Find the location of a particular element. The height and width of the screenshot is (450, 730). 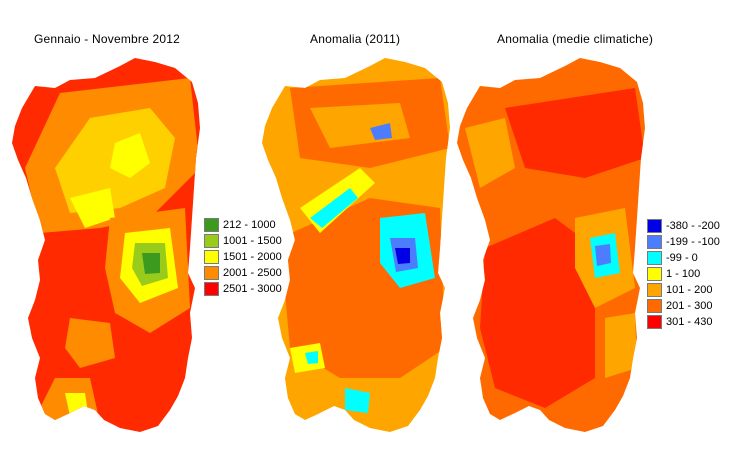

legend-item: -380 - -200 is located at coordinates (683, 226).